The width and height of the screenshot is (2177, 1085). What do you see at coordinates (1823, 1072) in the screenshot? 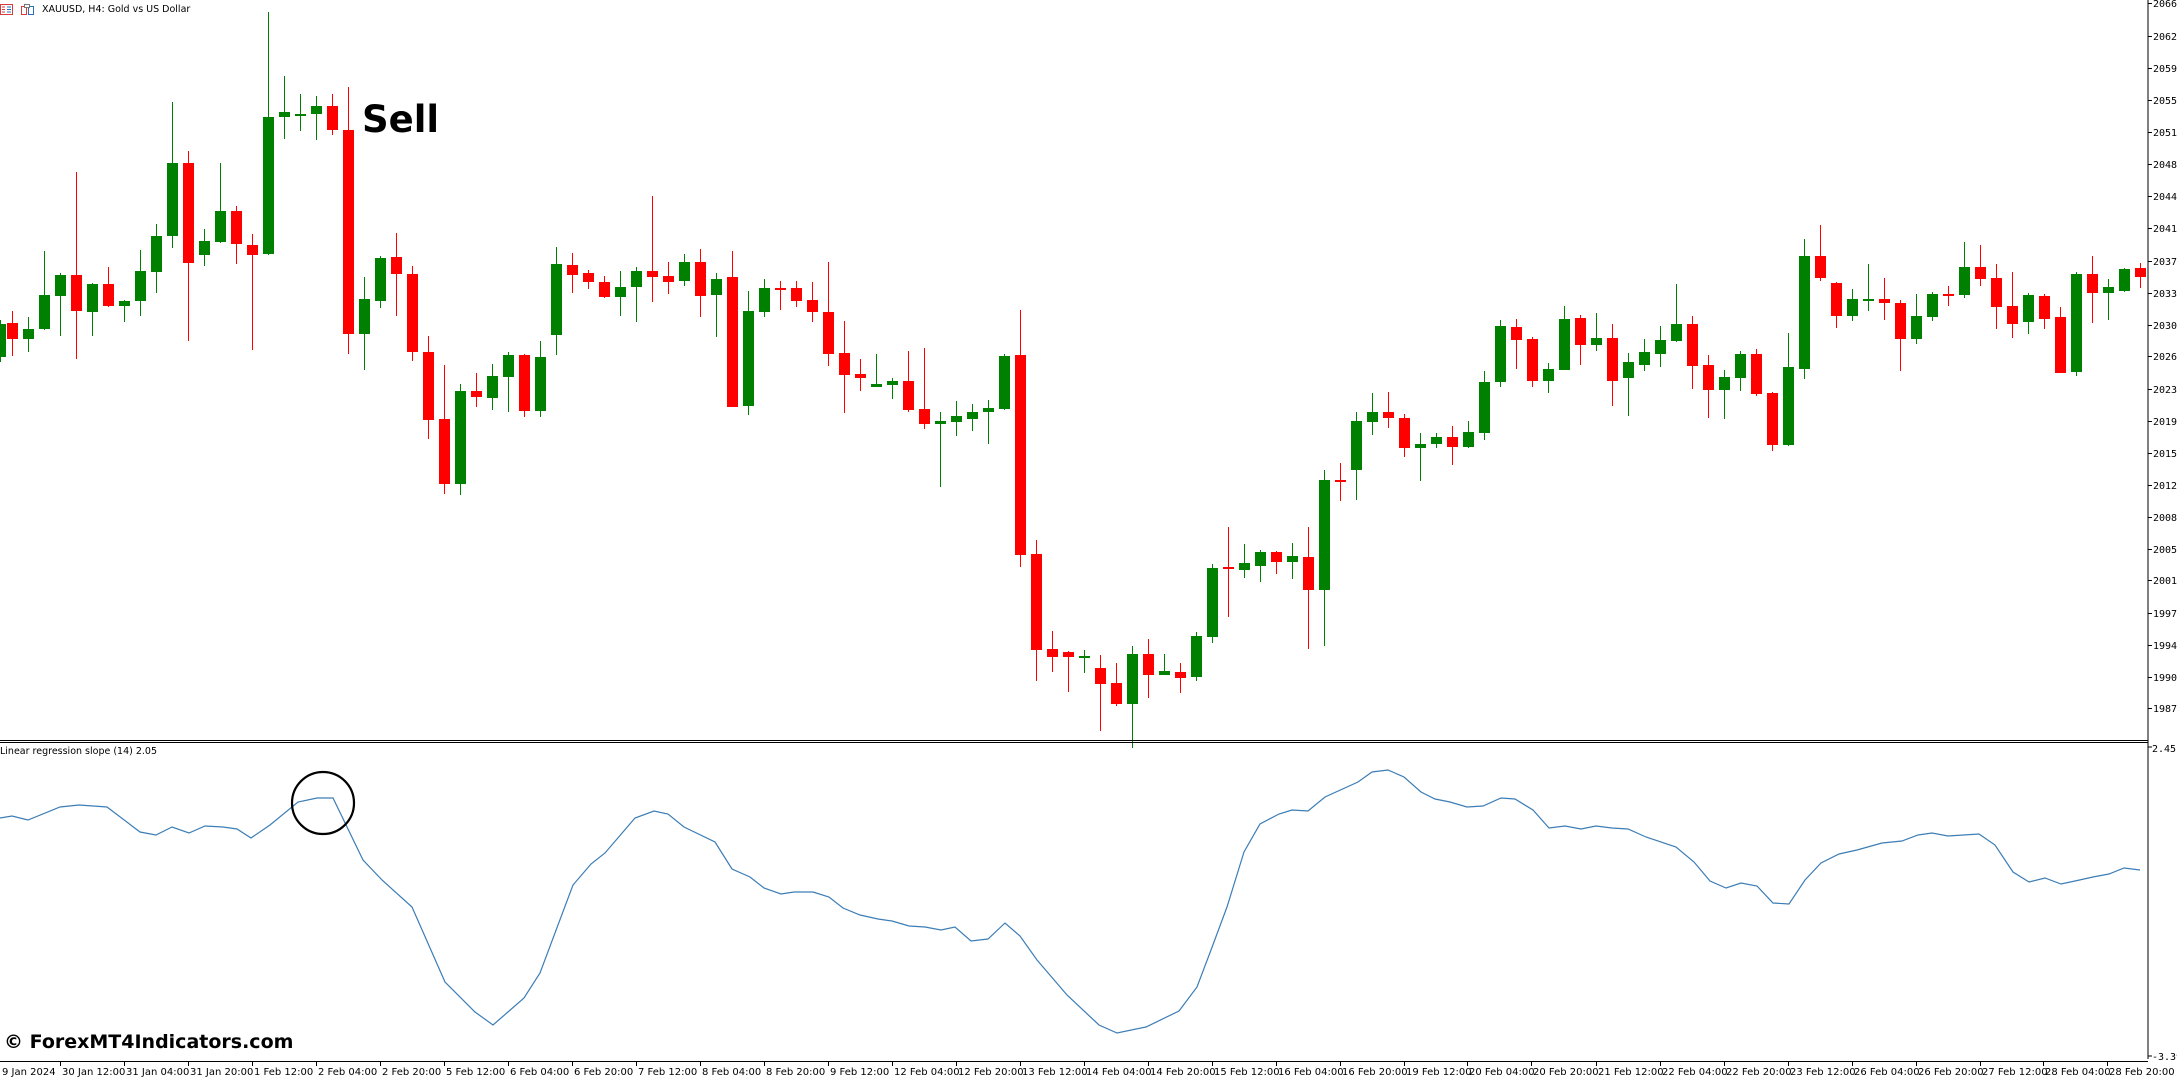
I see `time-tick-label: 23 Feb 12:00` at bounding box center [1823, 1072].